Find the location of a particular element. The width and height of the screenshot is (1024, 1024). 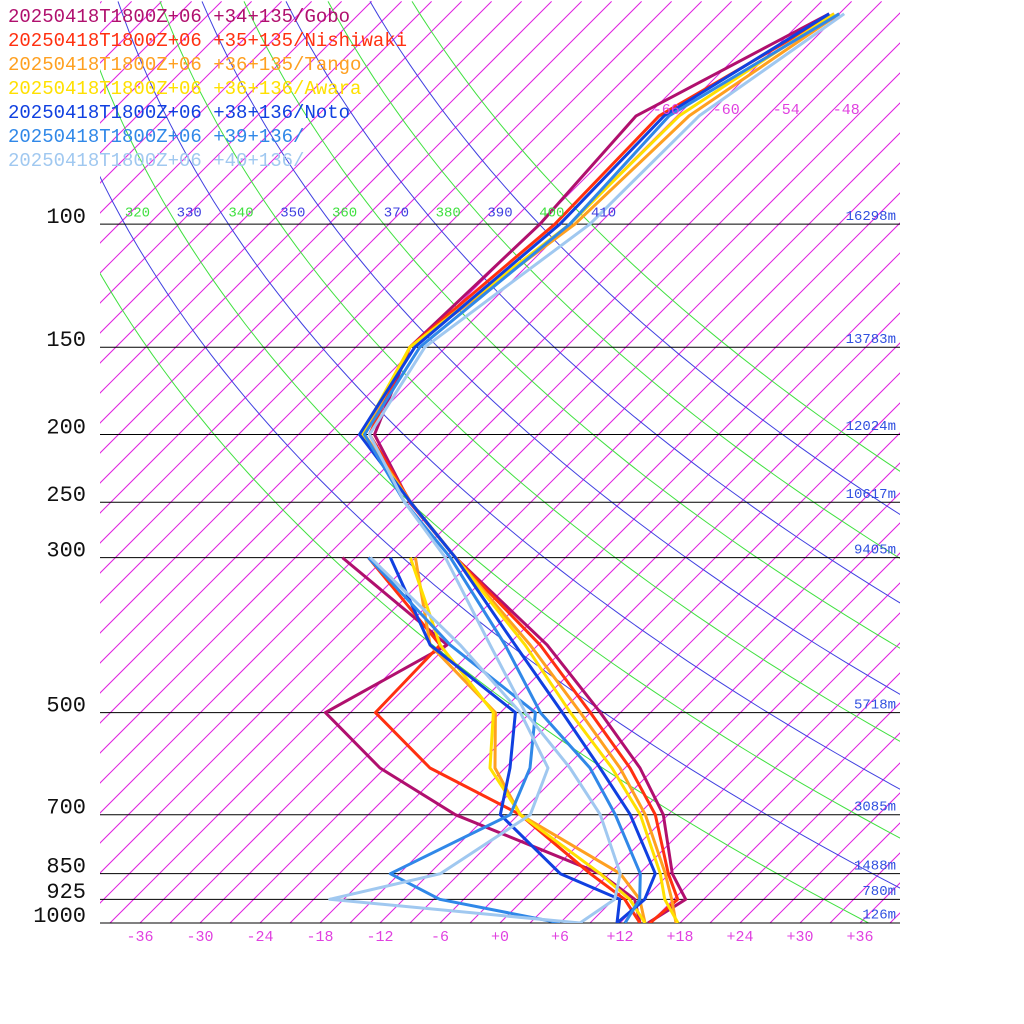

legend-entry: 20250418T1800Z+06 +38+136/Noto is located at coordinates (179, 113).